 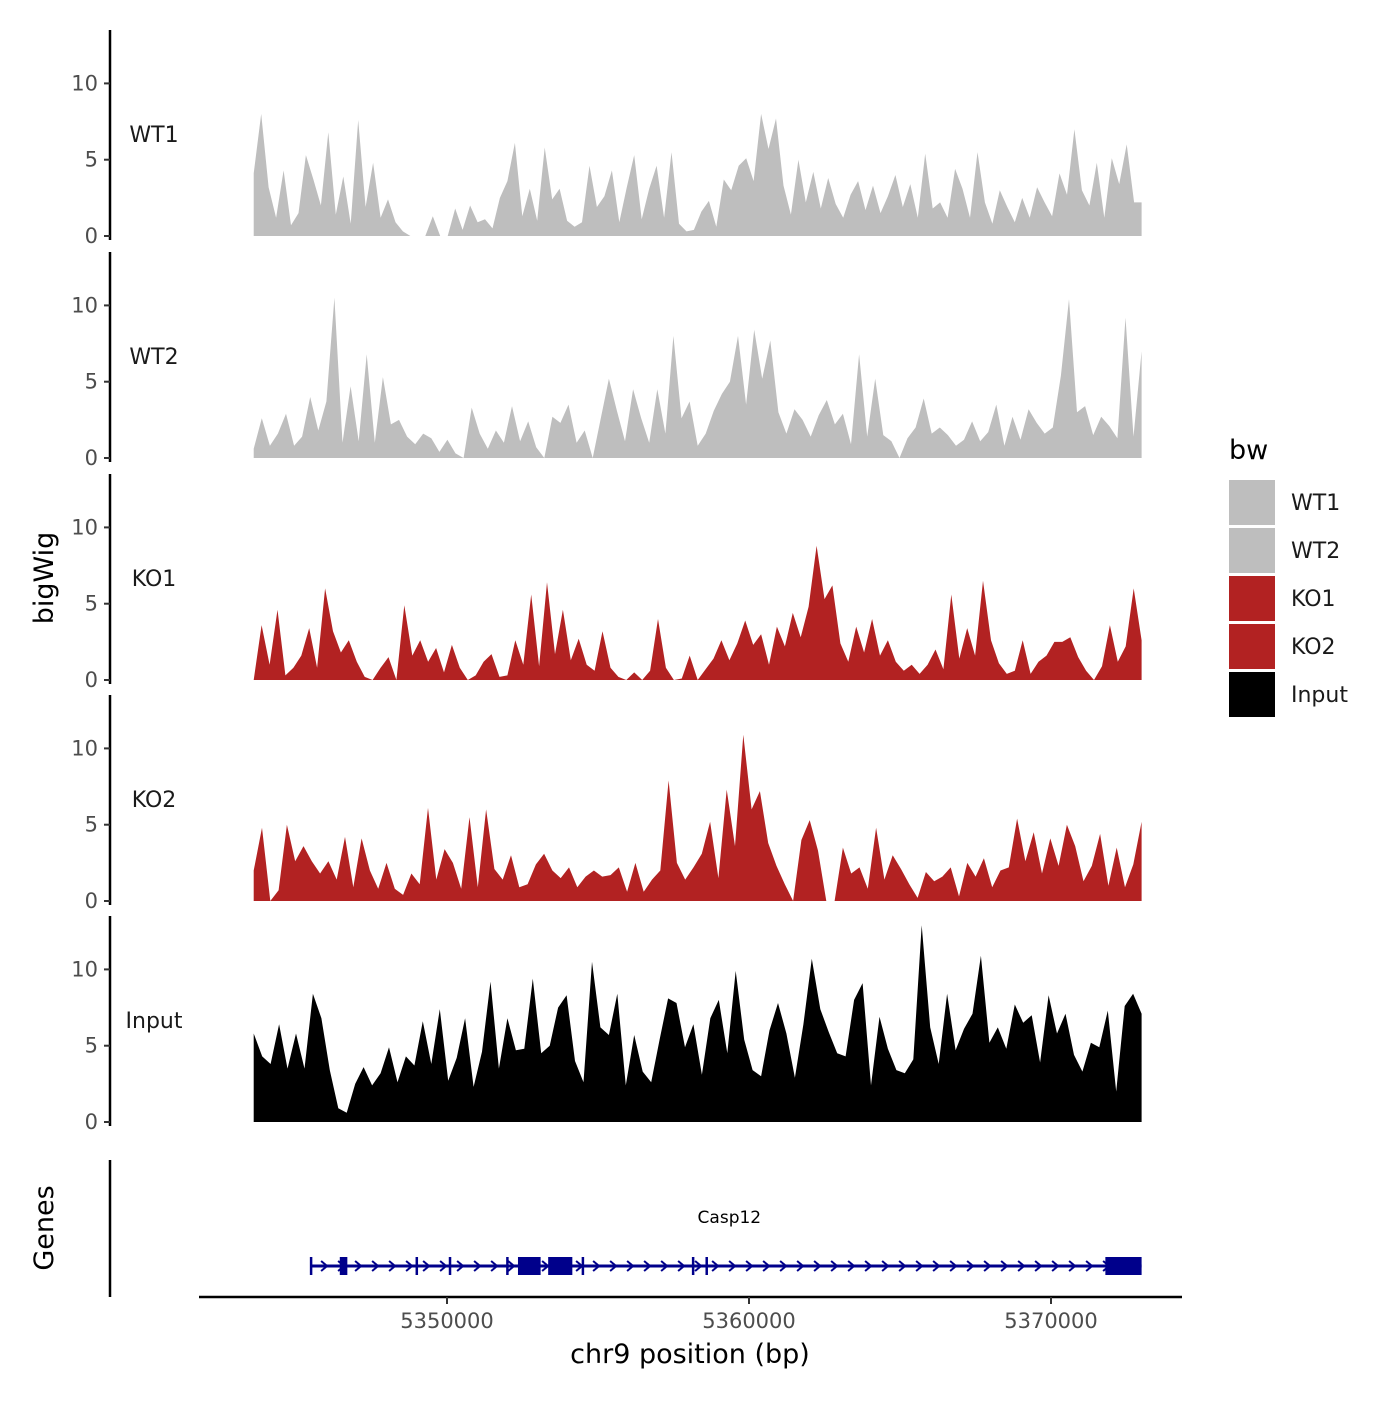 What do you see at coordinates (690, 1354) in the screenshot?
I see `x-axis-title: chr9 position (bp)` at bounding box center [690, 1354].